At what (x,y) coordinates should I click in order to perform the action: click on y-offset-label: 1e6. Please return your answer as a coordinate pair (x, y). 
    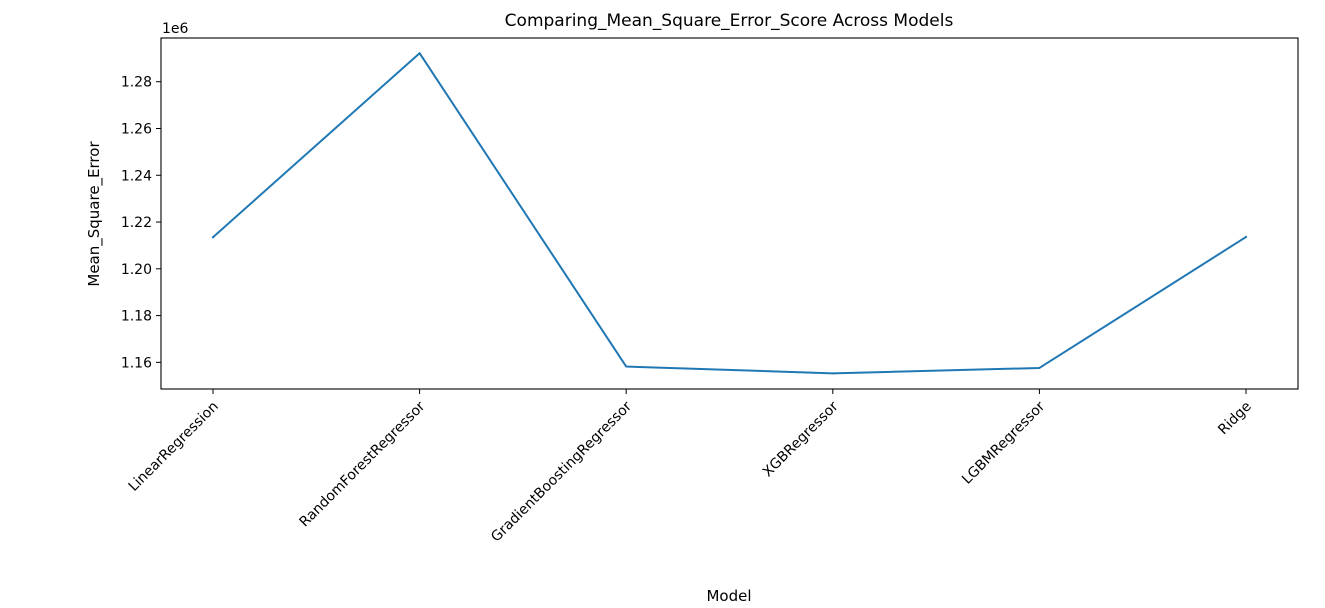
    Looking at the image, I should click on (175, 29).